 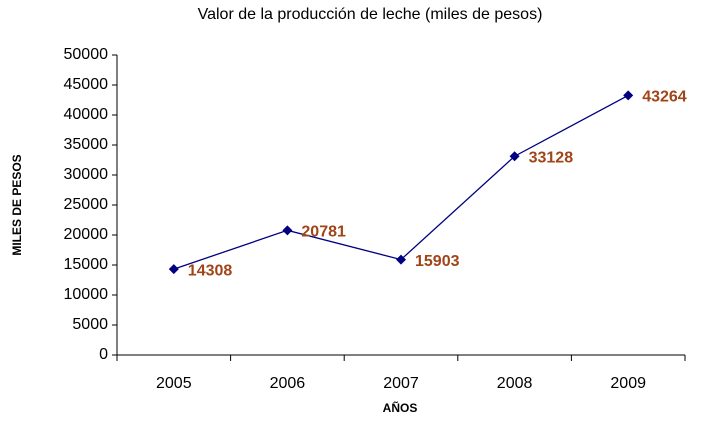 What do you see at coordinates (551, 157) in the screenshot?
I see `data-label: 33128` at bounding box center [551, 157].